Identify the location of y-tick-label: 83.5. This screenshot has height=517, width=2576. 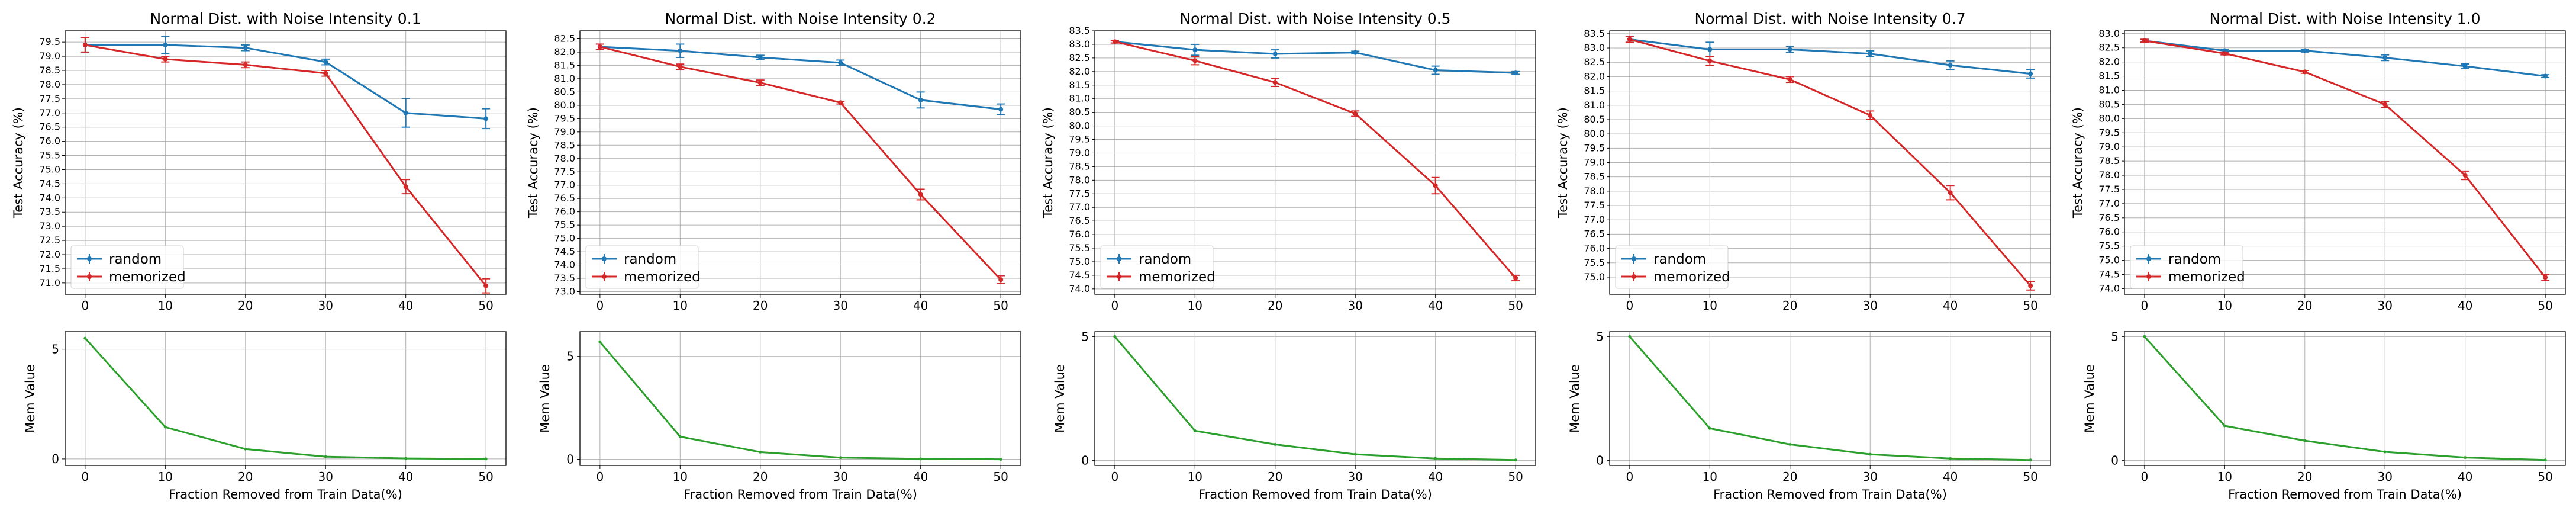
(1594, 33).